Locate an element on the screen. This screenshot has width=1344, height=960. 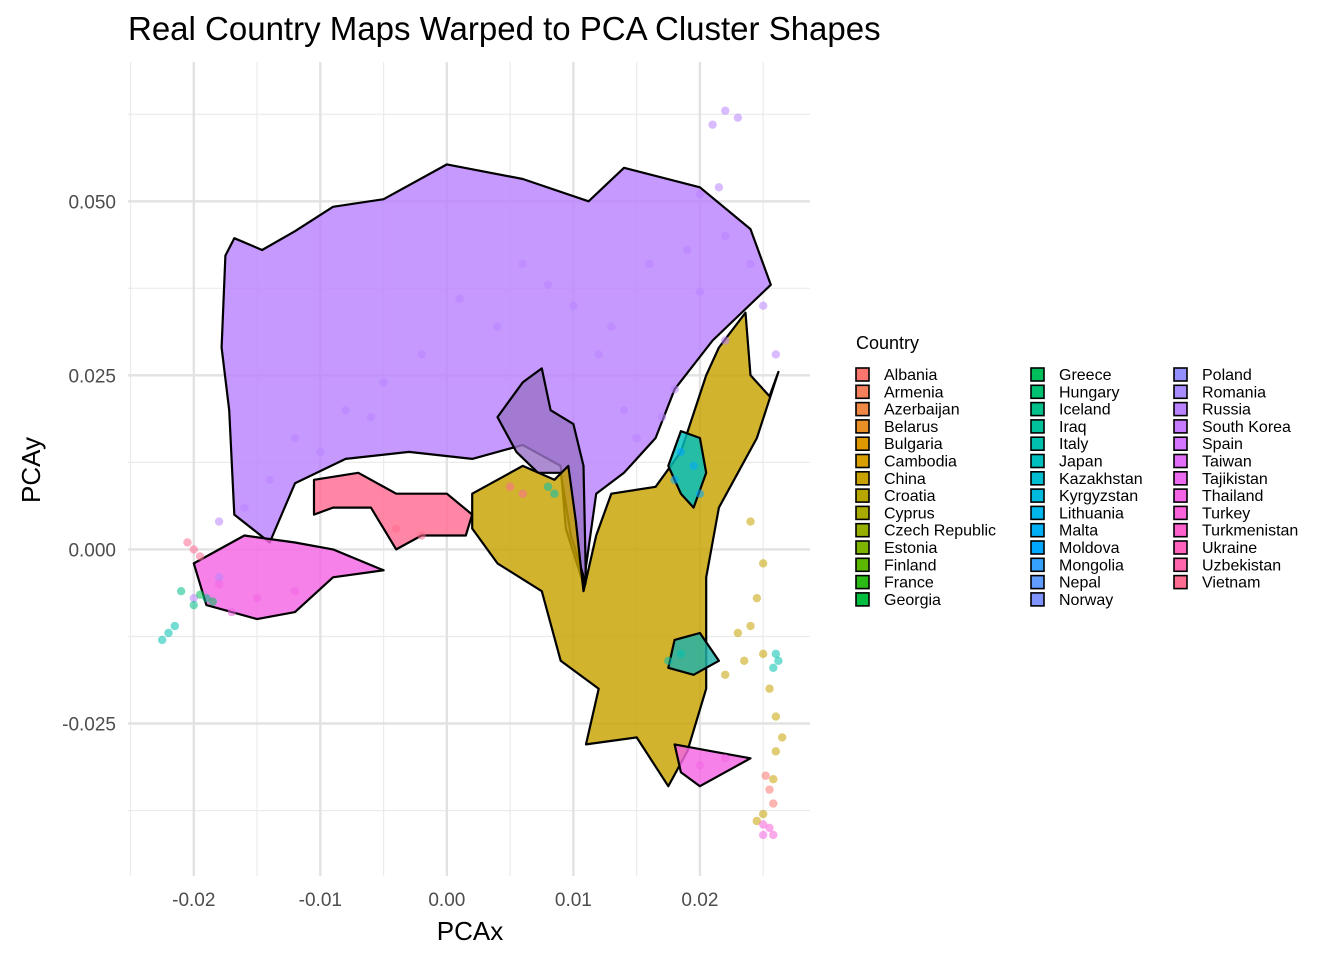
region-kazakhstan is located at coordinates (542, 476).